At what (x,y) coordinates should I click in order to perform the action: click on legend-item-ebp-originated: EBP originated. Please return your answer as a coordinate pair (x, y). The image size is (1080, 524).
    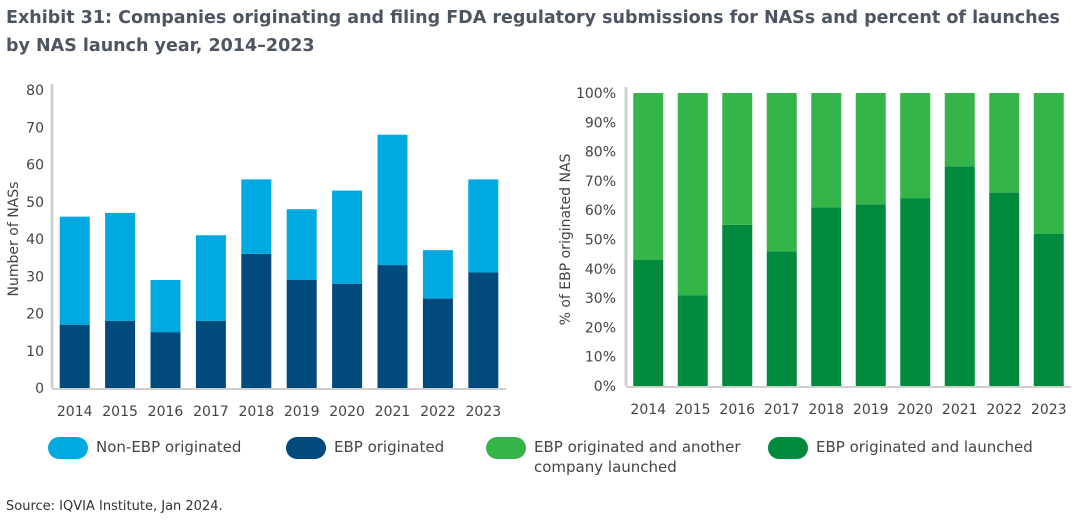
    Looking at the image, I should click on (365, 448).